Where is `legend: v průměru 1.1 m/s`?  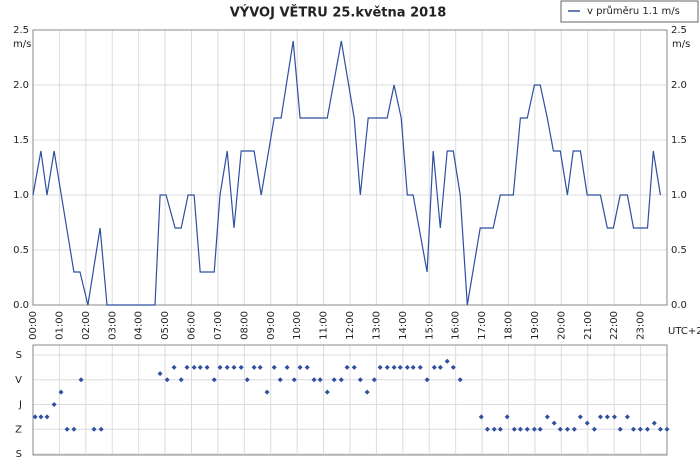 legend: v průměru 1.1 m/s is located at coordinates (629, 11).